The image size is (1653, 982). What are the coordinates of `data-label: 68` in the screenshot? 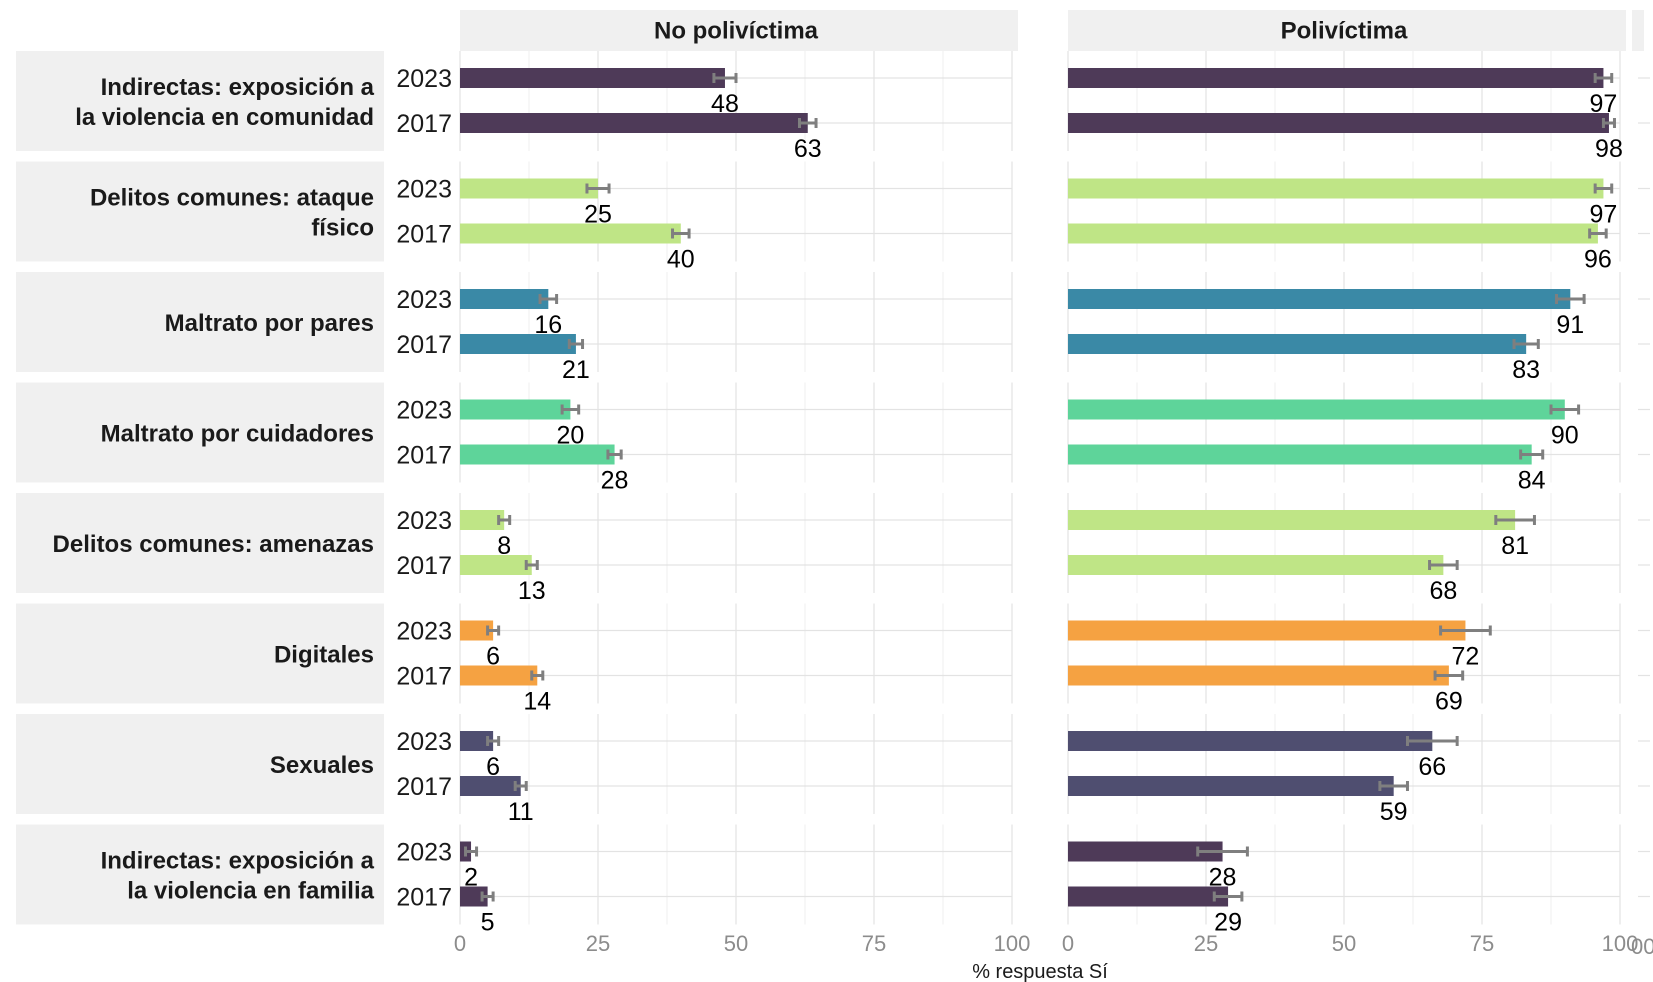 It's located at (1443, 591).